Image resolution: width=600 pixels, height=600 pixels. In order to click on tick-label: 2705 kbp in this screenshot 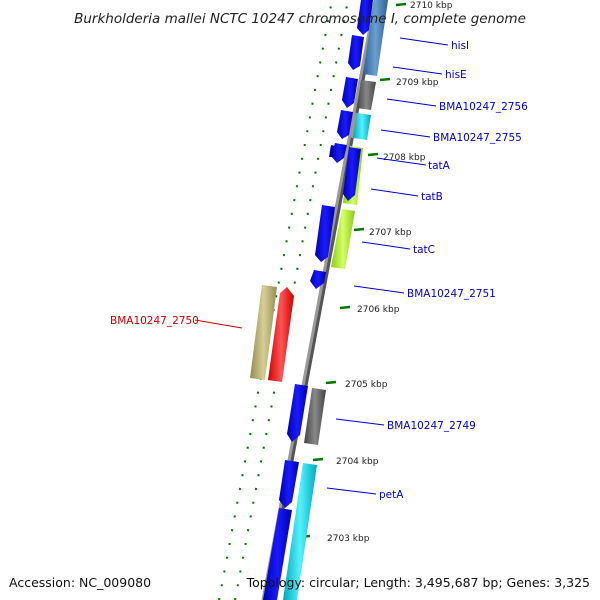, I will do `click(366, 385)`.